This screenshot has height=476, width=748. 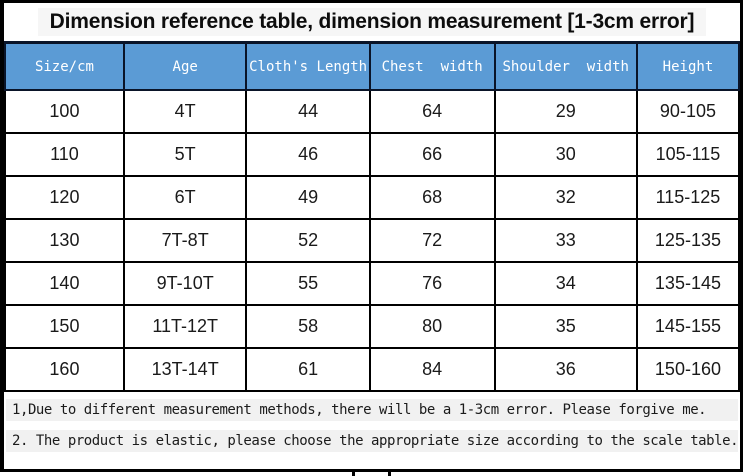 I want to click on cell-cloth-length: 44, so click(x=308, y=111).